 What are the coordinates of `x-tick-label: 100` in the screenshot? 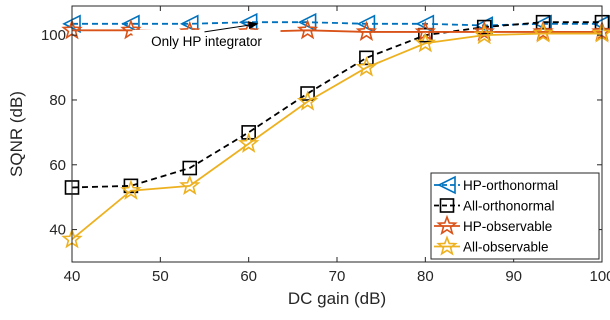 It's located at (599, 276).